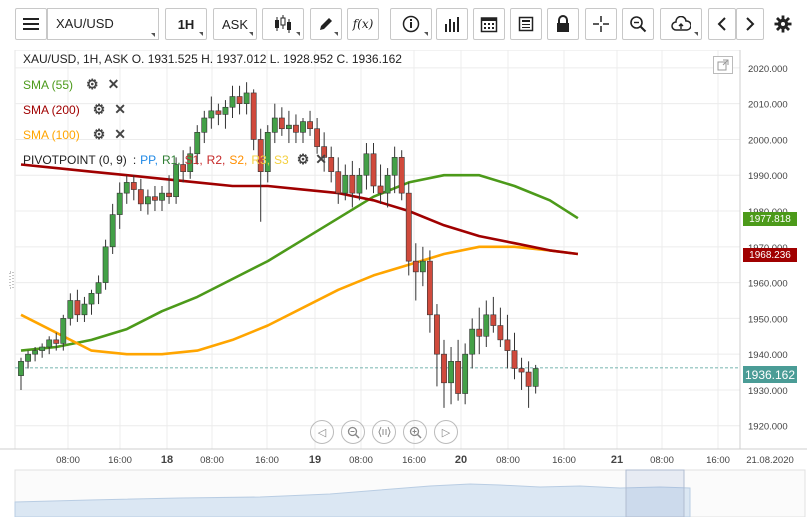  Describe the element at coordinates (768, 284) in the screenshot. I see `price-tick-label: 1960.000` at that location.